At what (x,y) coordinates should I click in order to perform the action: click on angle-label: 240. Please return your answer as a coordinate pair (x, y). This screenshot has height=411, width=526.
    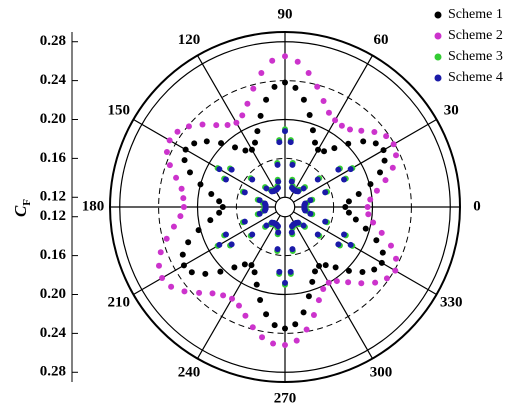
    Looking at the image, I should click on (189, 373).